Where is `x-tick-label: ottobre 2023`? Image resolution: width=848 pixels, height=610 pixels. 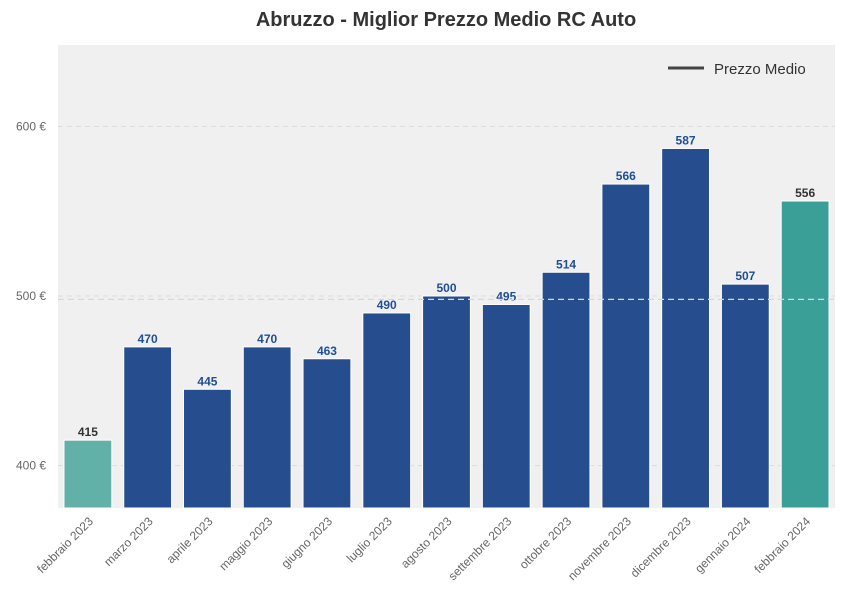 x-tick-label: ottobre 2023 is located at coordinates (546, 543).